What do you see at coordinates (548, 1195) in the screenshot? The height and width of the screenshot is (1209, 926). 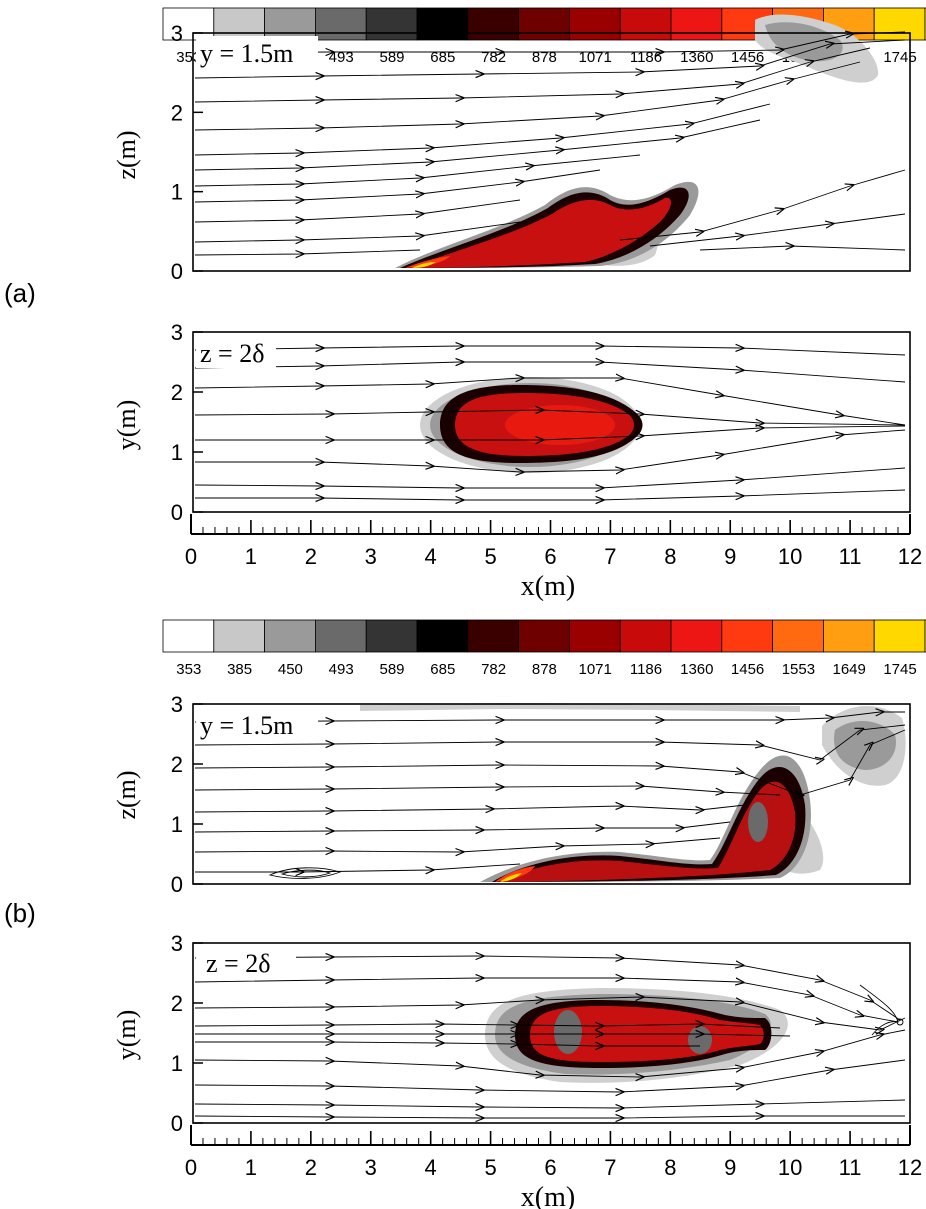 I see `xlabel-b: x(m)` at bounding box center [548, 1195].